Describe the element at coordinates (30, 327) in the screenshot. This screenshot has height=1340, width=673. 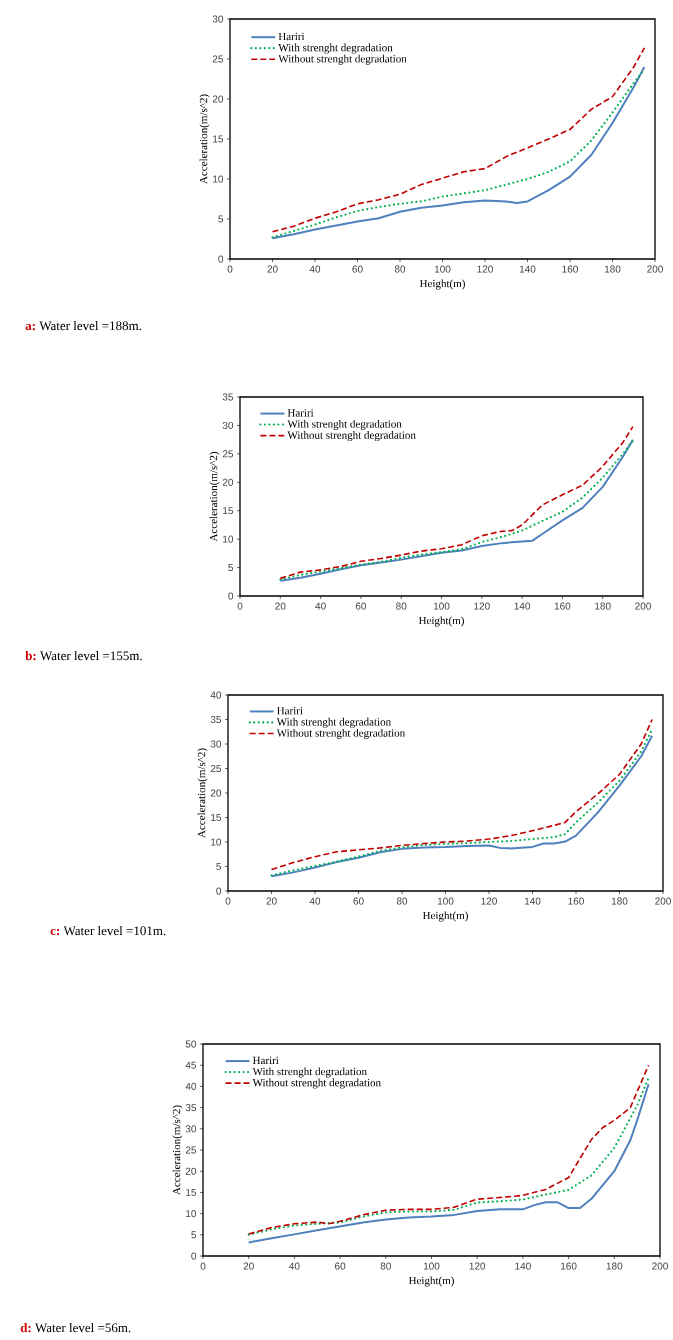
I see `text: a:` at that location.